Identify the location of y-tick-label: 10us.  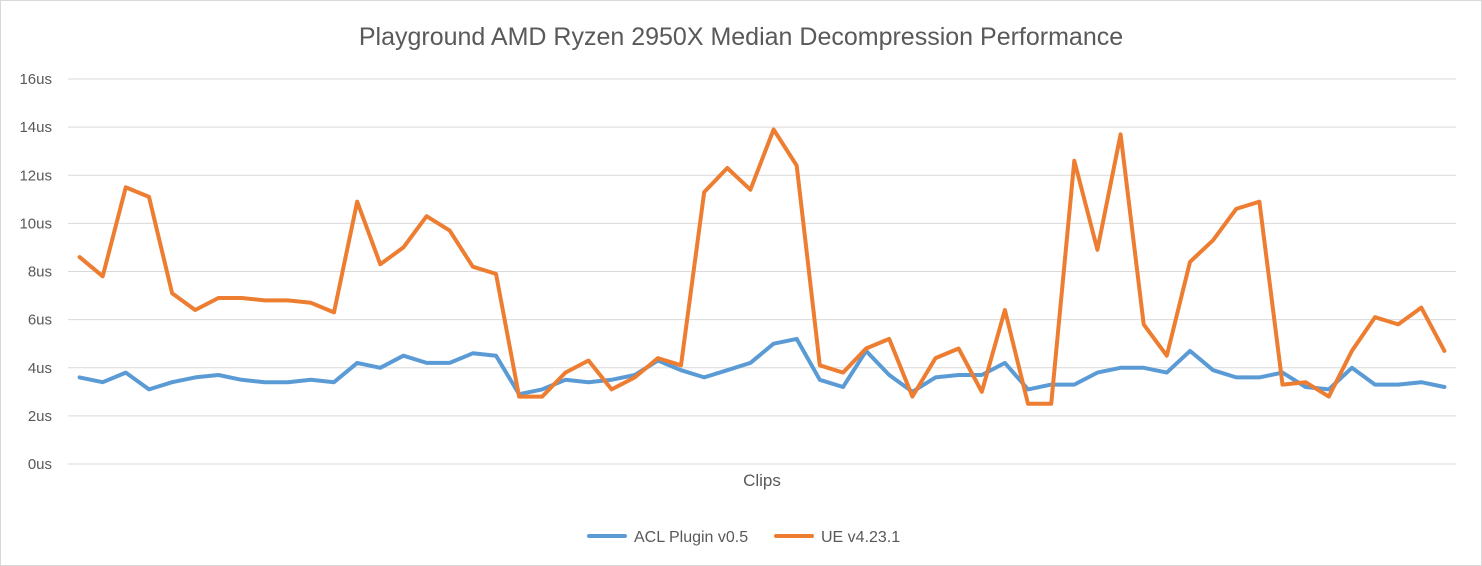
(35, 223).